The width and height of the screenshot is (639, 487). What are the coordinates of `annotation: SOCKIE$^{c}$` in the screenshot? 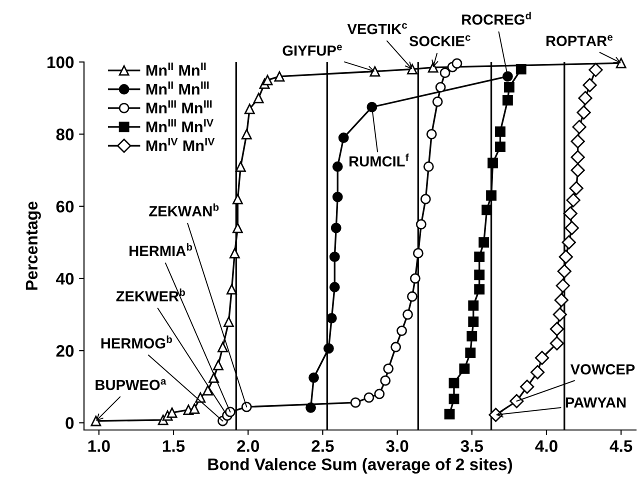 It's located at (439, 40).